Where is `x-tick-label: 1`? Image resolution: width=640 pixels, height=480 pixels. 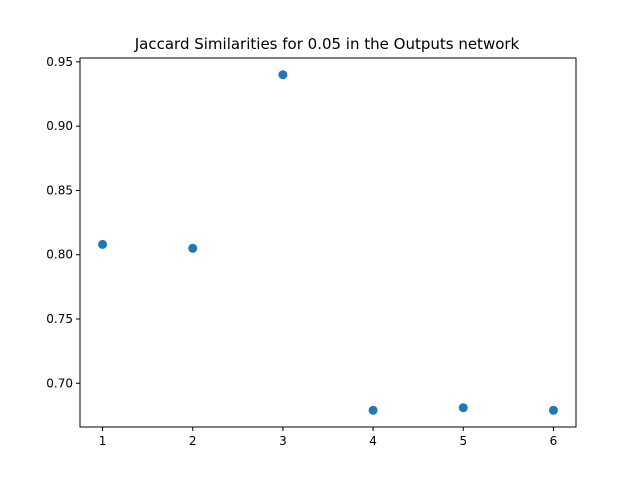
x-tick-label: 1 is located at coordinates (103, 441).